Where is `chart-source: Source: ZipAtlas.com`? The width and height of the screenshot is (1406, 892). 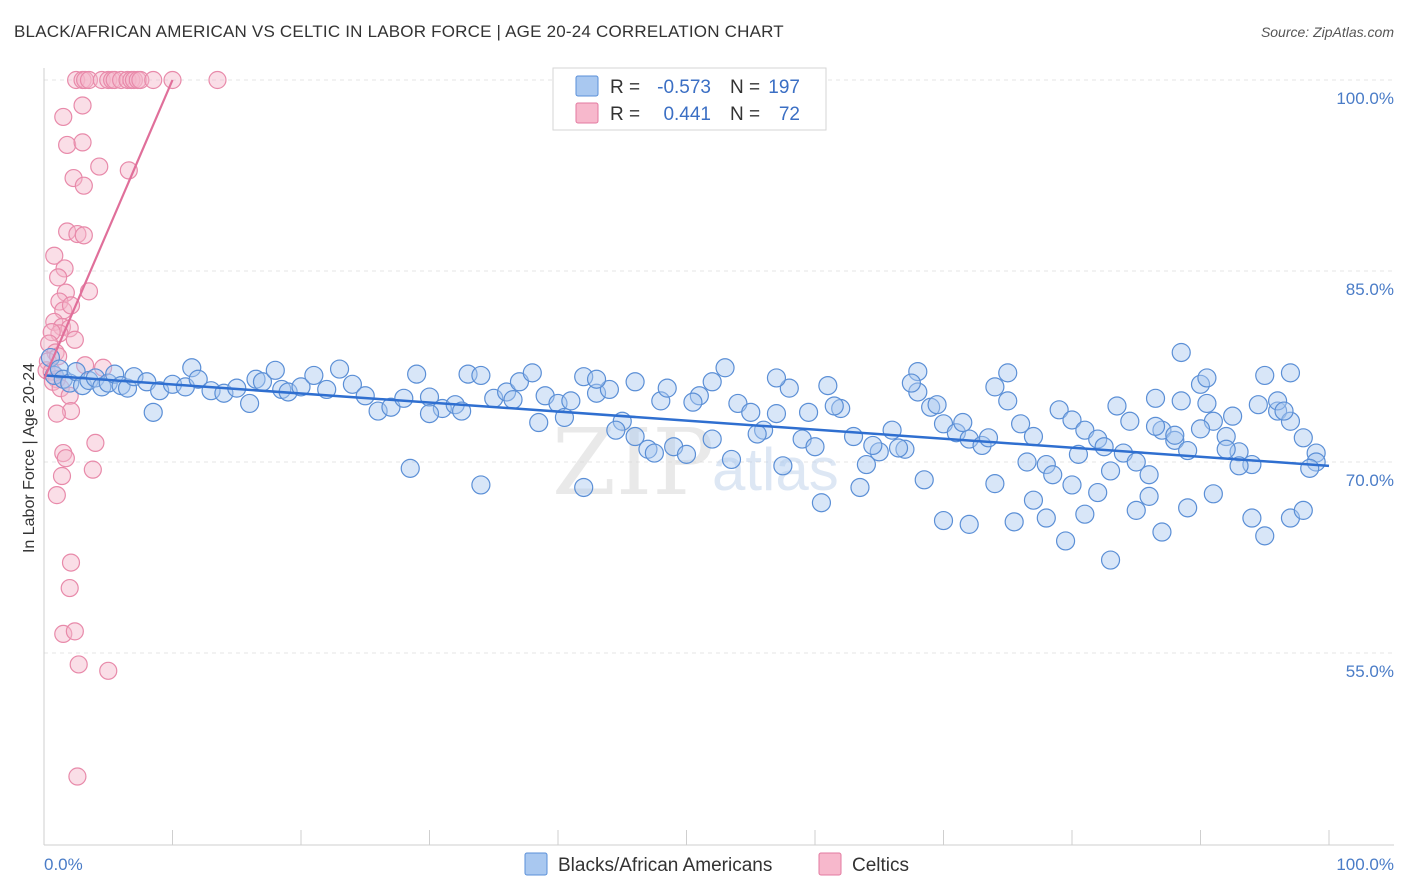
chart-source: Source: ZipAtlas.com is located at coordinates (1327, 32).